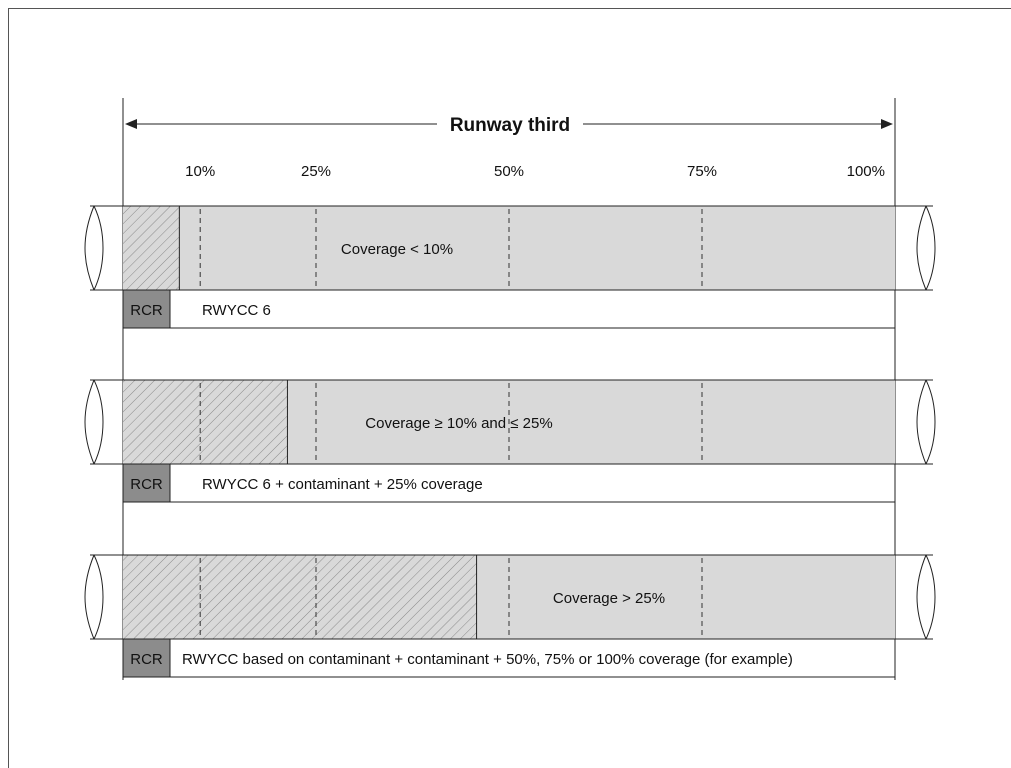  Describe the element at coordinates (342, 484) in the screenshot. I see `rcr-description: RWYCC 6 + contaminant + 25% coverage` at that location.